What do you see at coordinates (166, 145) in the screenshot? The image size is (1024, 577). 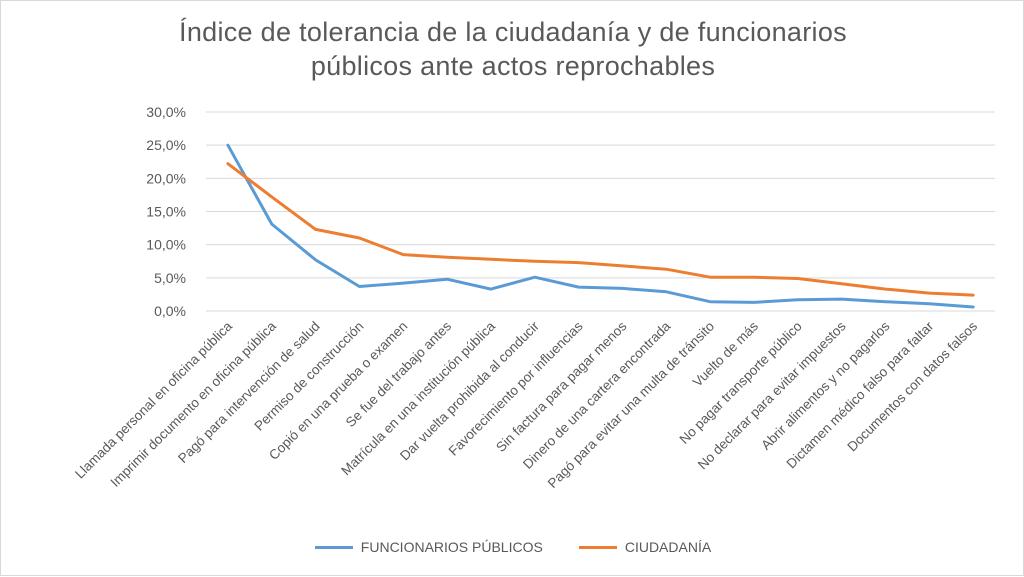 I see `y-tick-label: 25,0%` at bounding box center [166, 145].